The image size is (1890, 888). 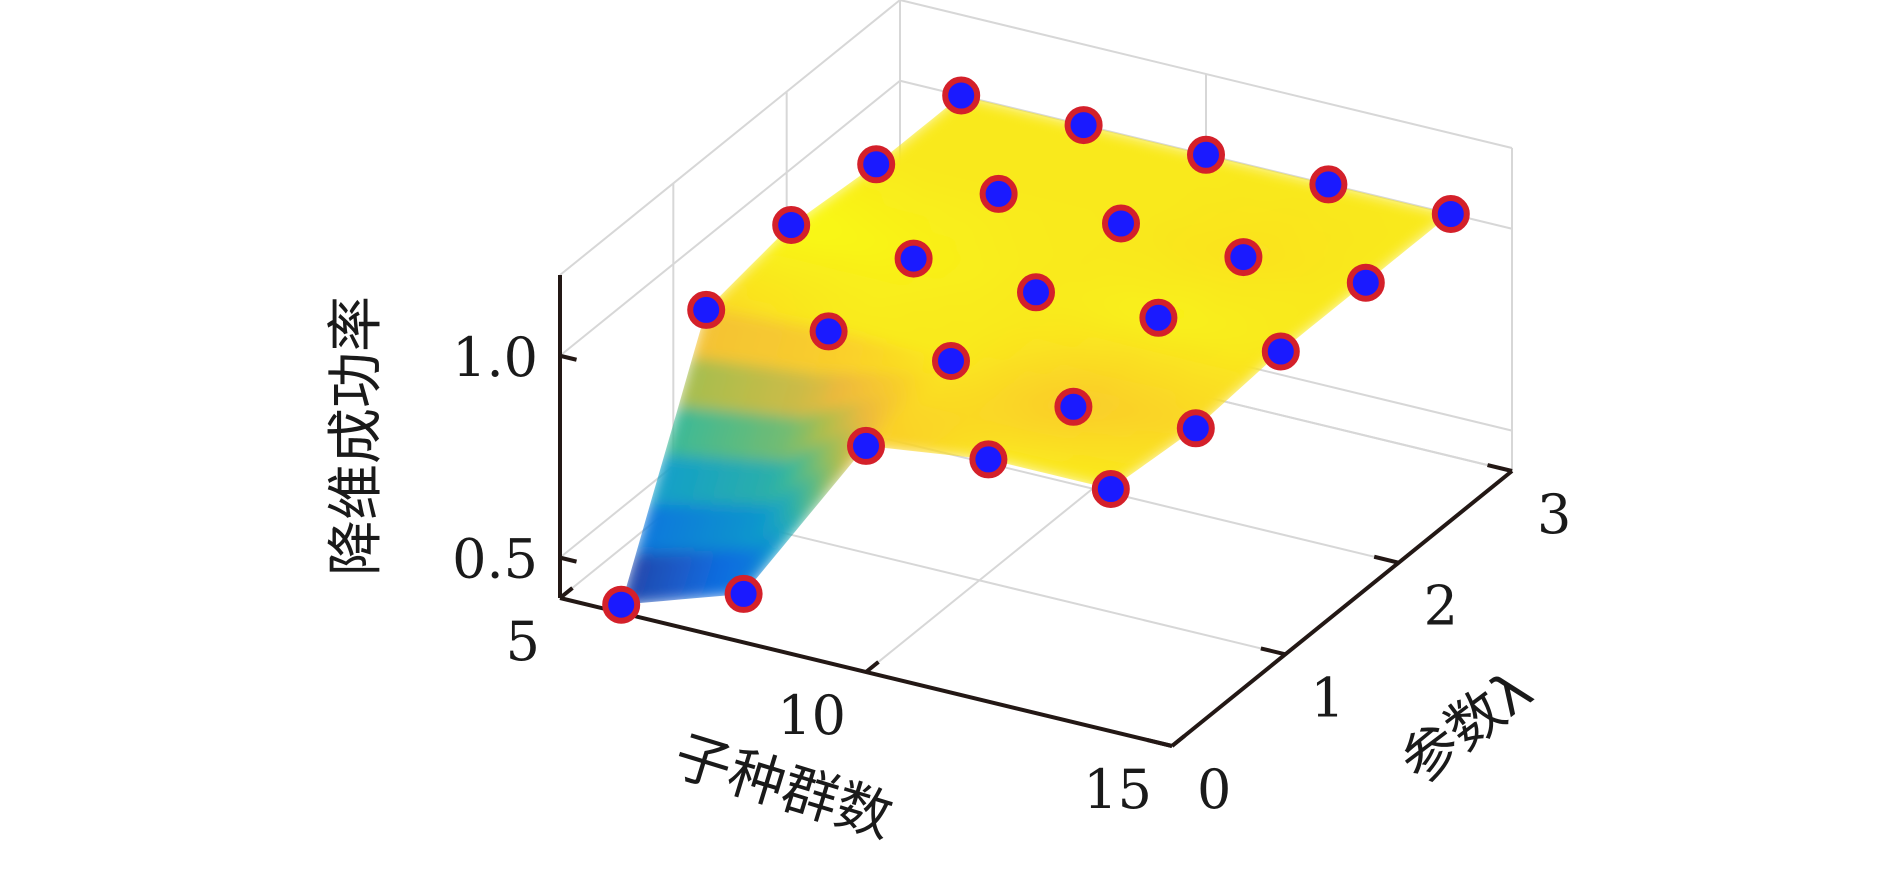 I want to click on y-tick-label: 0, so click(x=1214, y=789).